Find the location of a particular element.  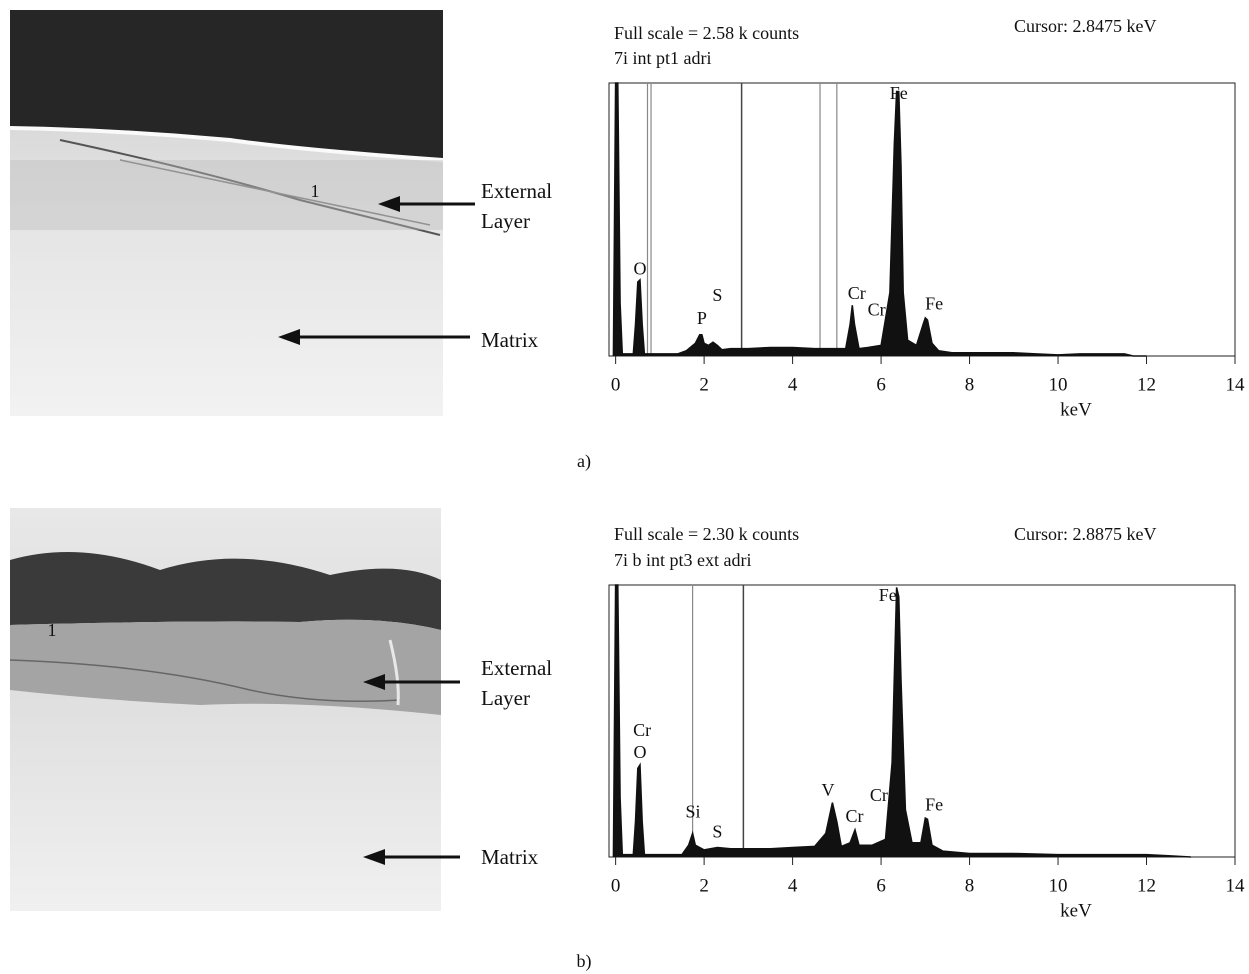

plot-frame is located at coordinates (922, 721).